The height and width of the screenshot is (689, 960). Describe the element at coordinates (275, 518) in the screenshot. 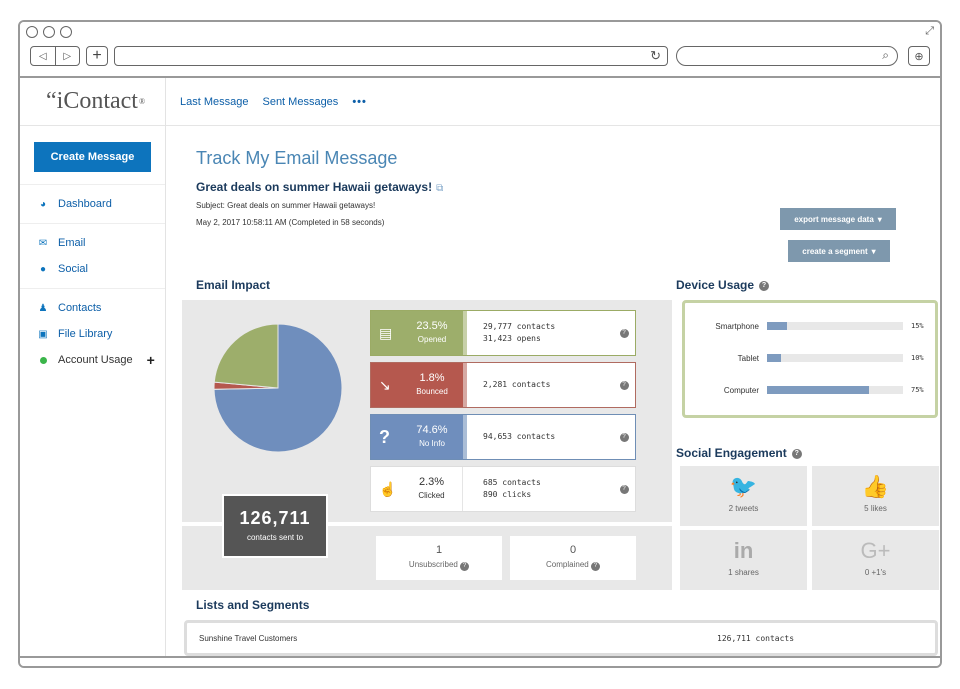

I see `contacts-sent-count: 126,711` at that location.